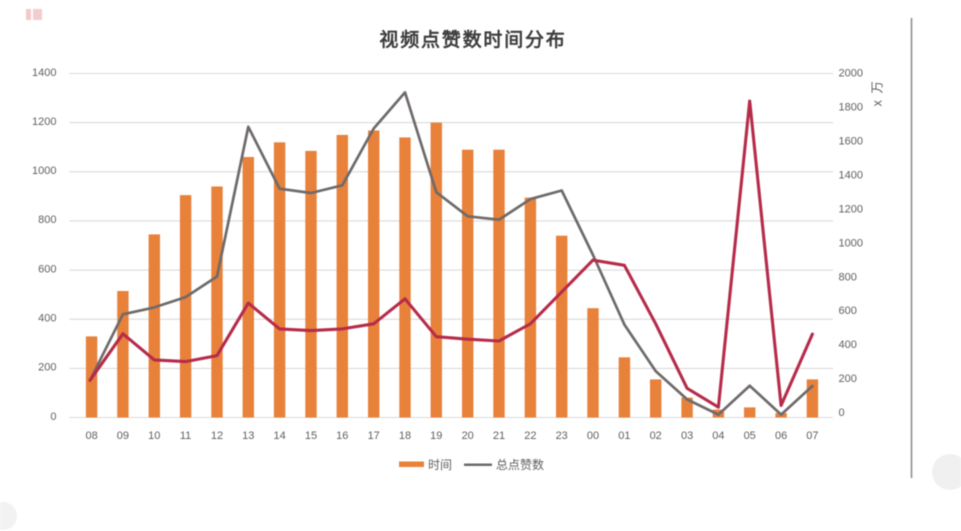 Image resolution: width=961 pixels, height=531 pixels. Describe the element at coordinates (342, 436) in the screenshot. I see `svg-text: 16` at that location.